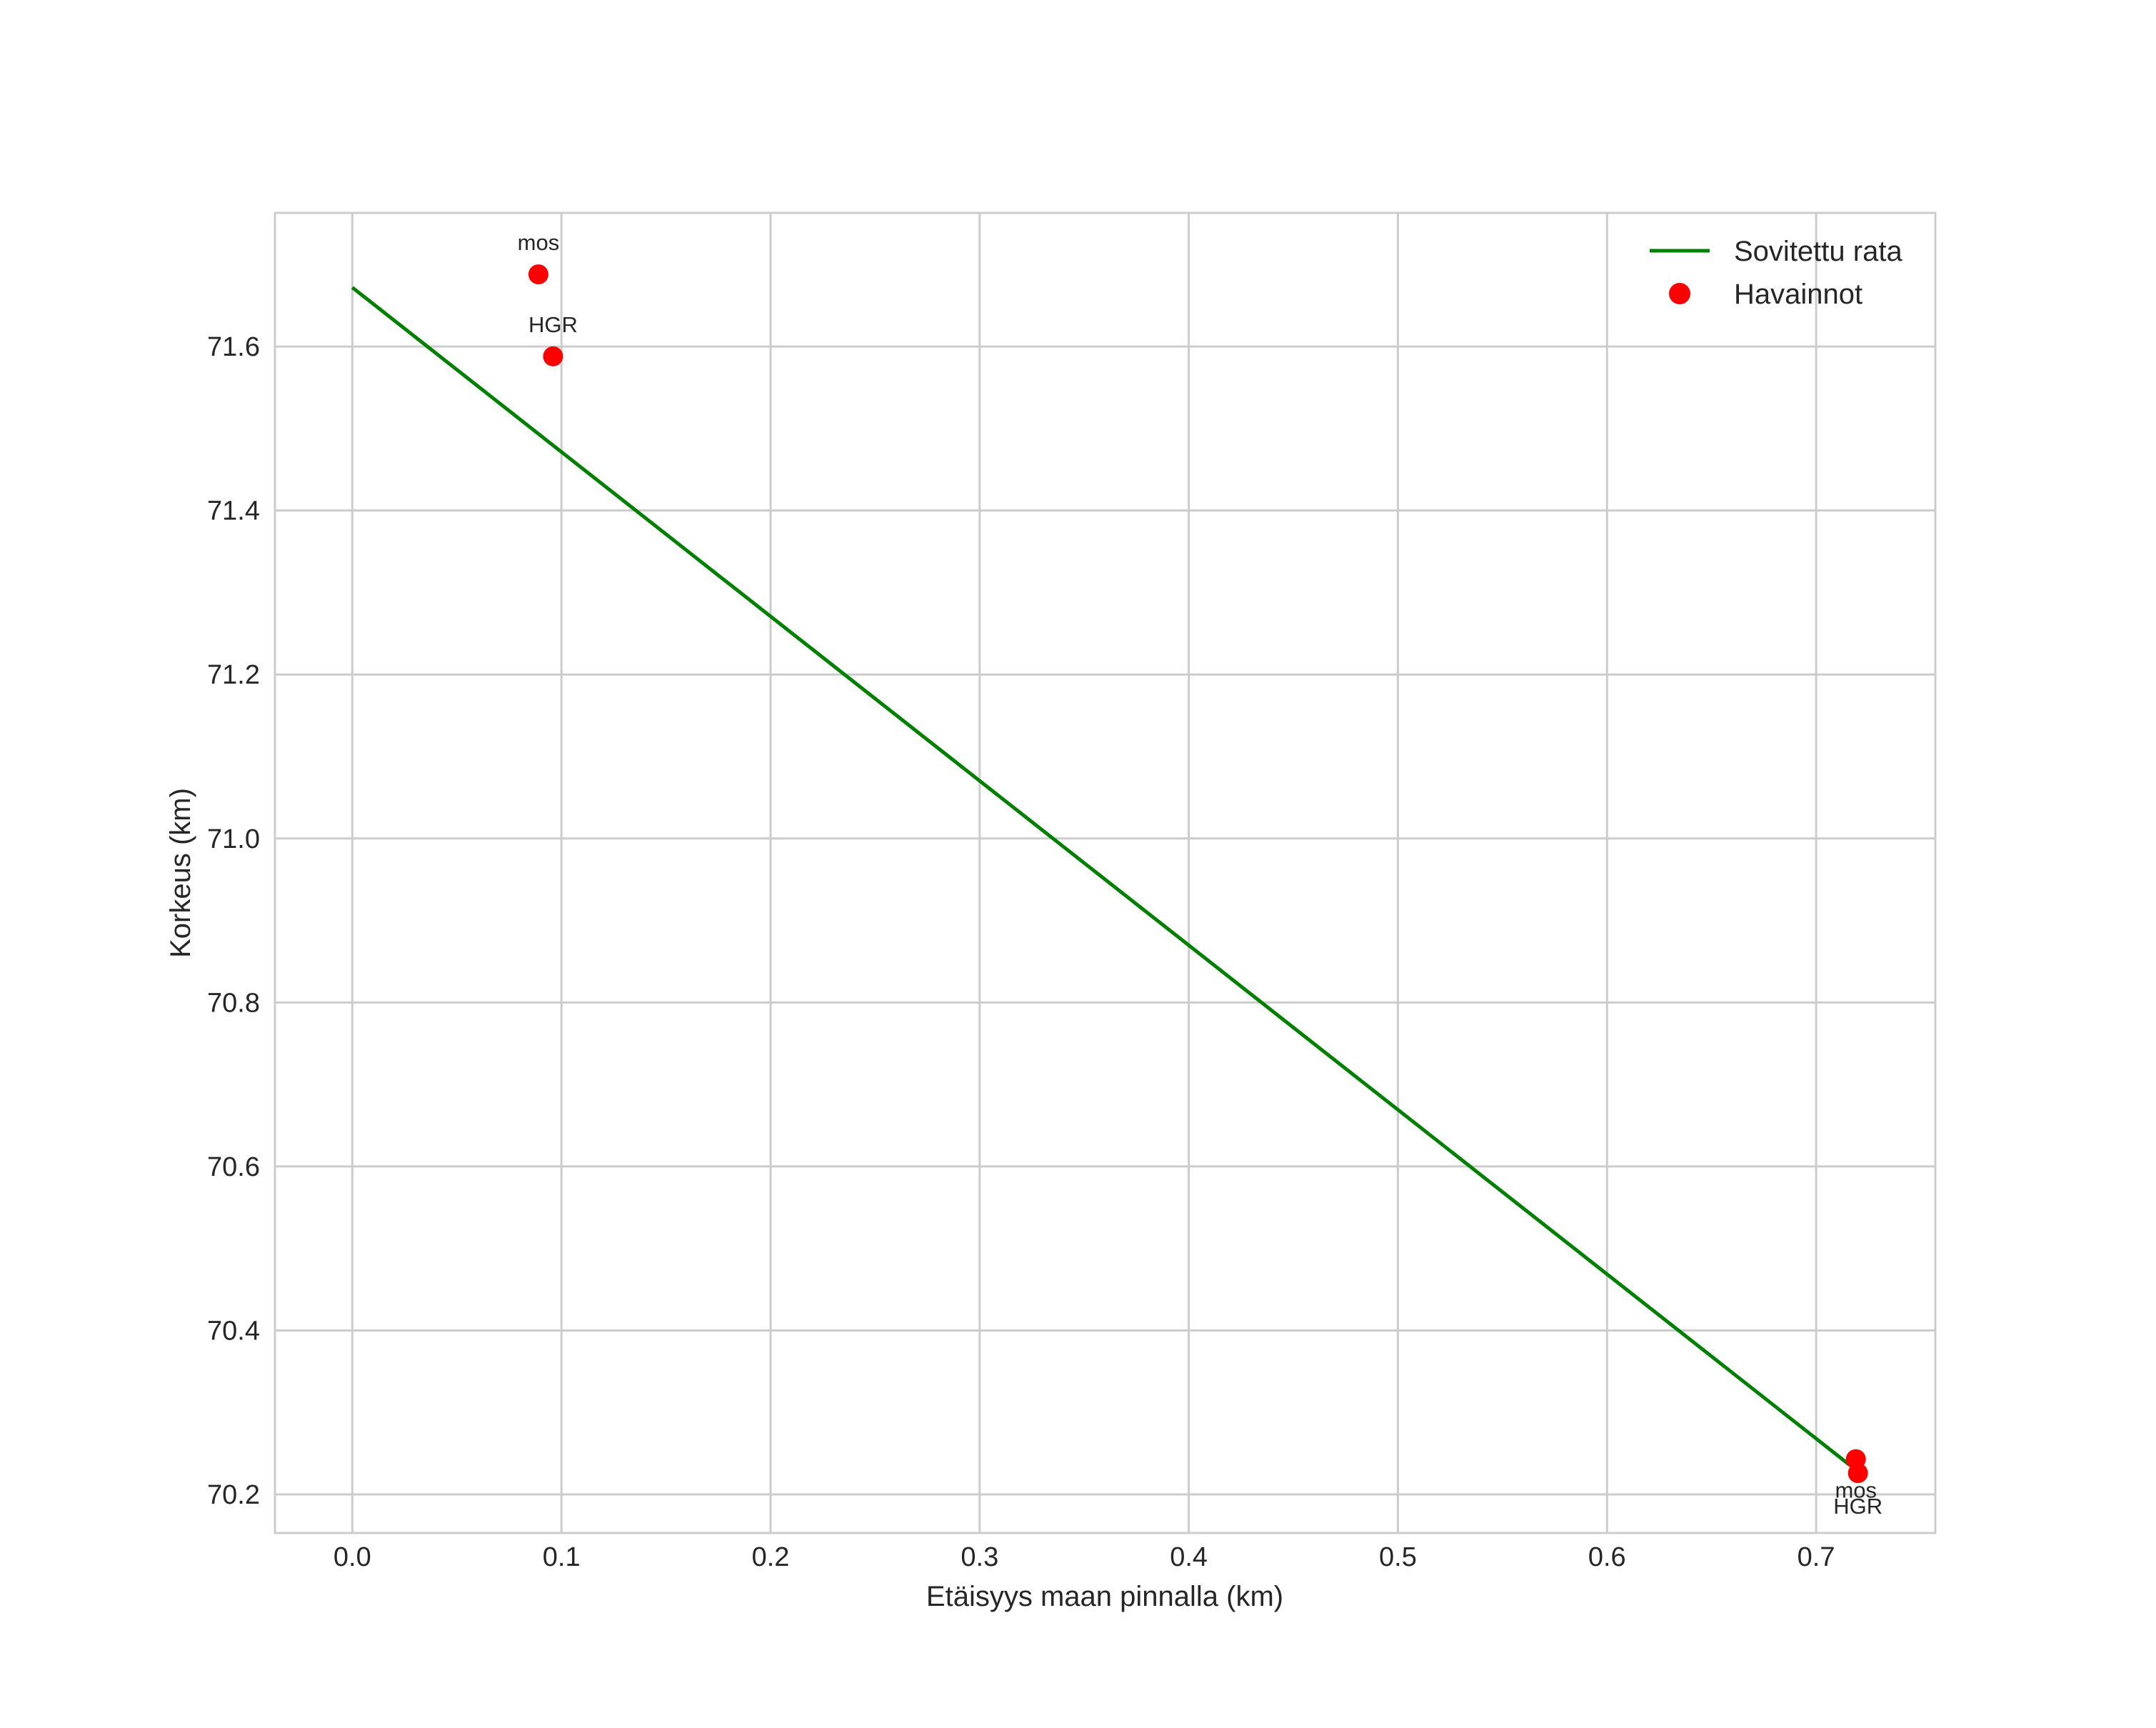 The height and width of the screenshot is (1728, 2156). Describe the element at coordinates (353, 1557) in the screenshot. I see `x-tick-label: 0.0` at that location.